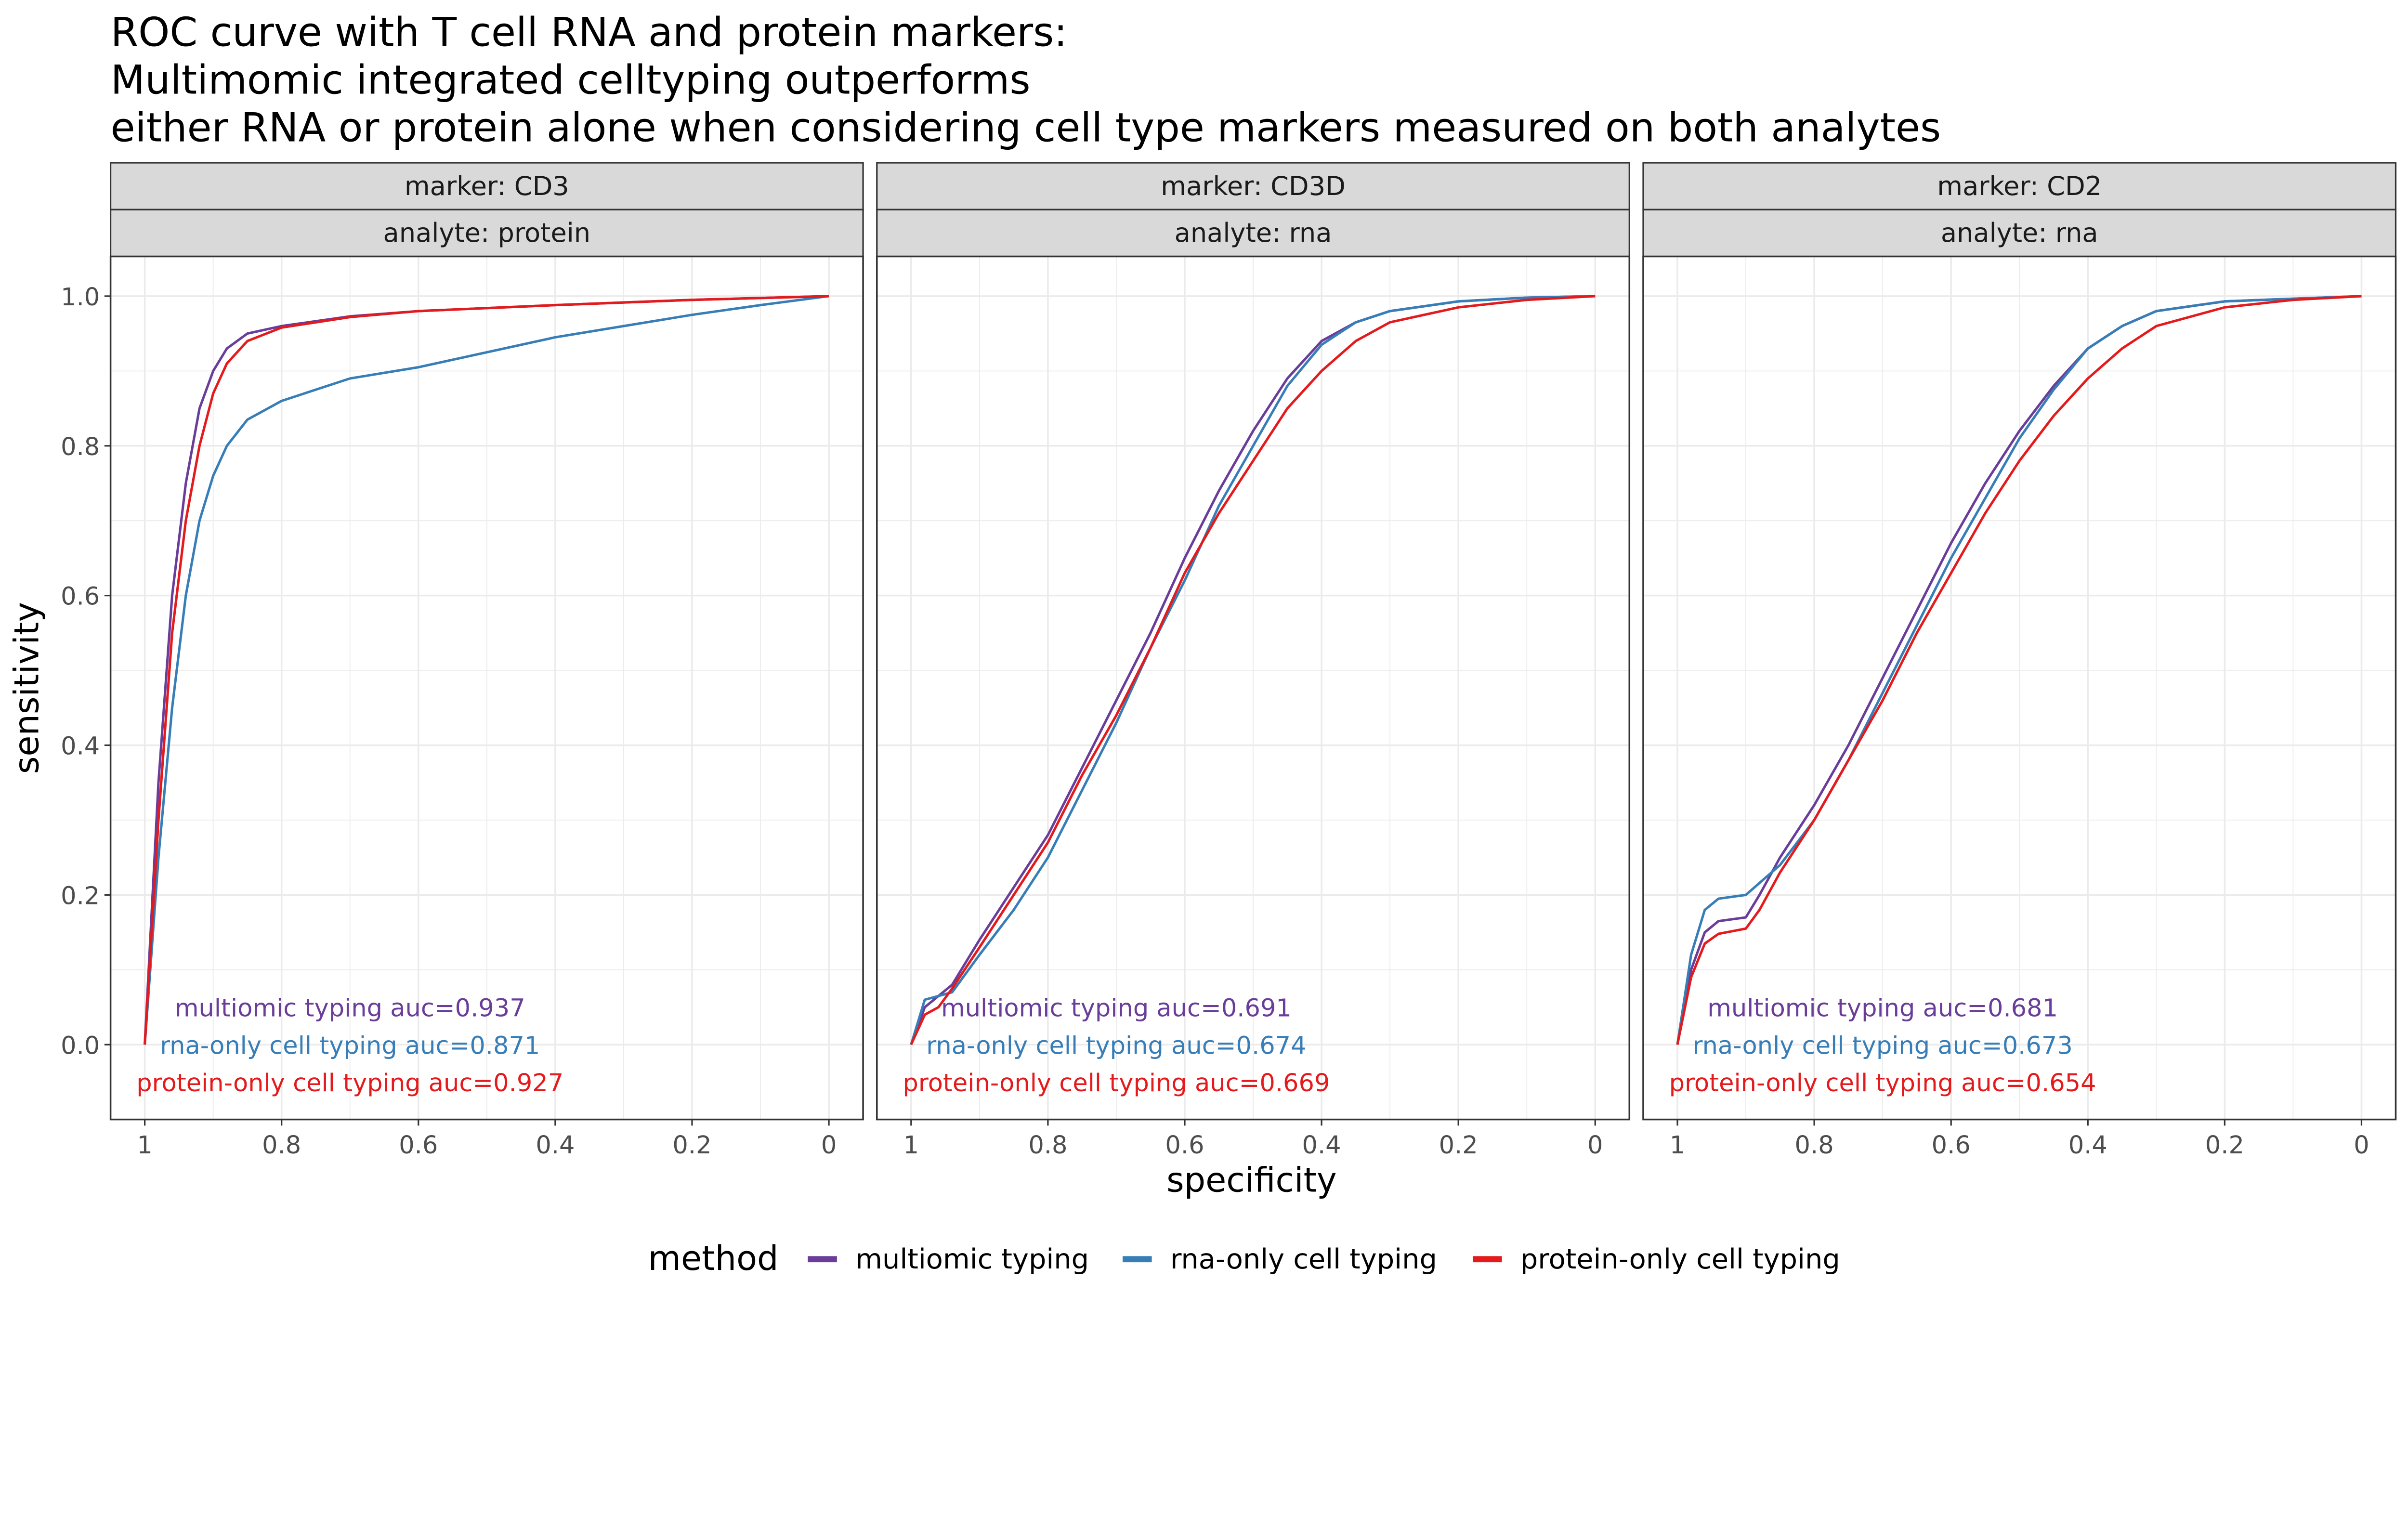 This screenshot has width=2408, height=1516. Describe the element at coordinates (80, 297) in the screenshot. I see `y-tick-label: 1.0` at that location.